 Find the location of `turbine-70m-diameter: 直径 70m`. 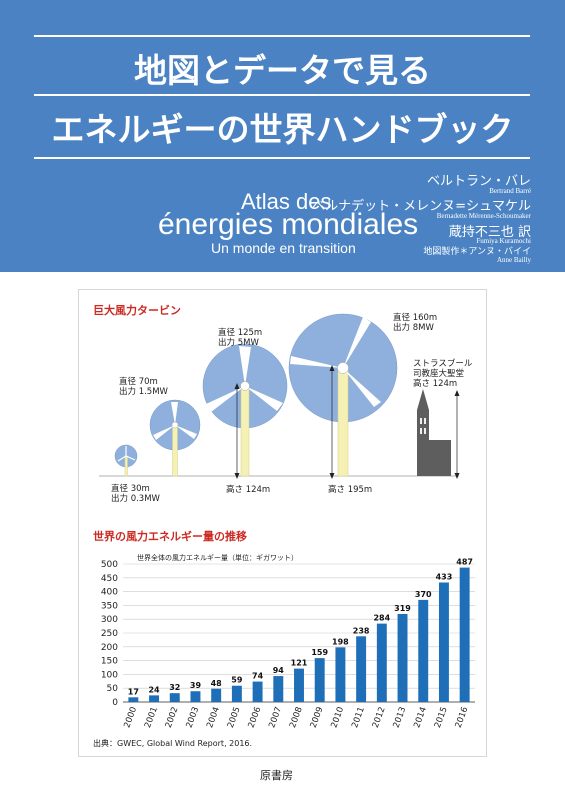

turbine-70m-diameter: 直径 70m is located at coordinates (138, 382).